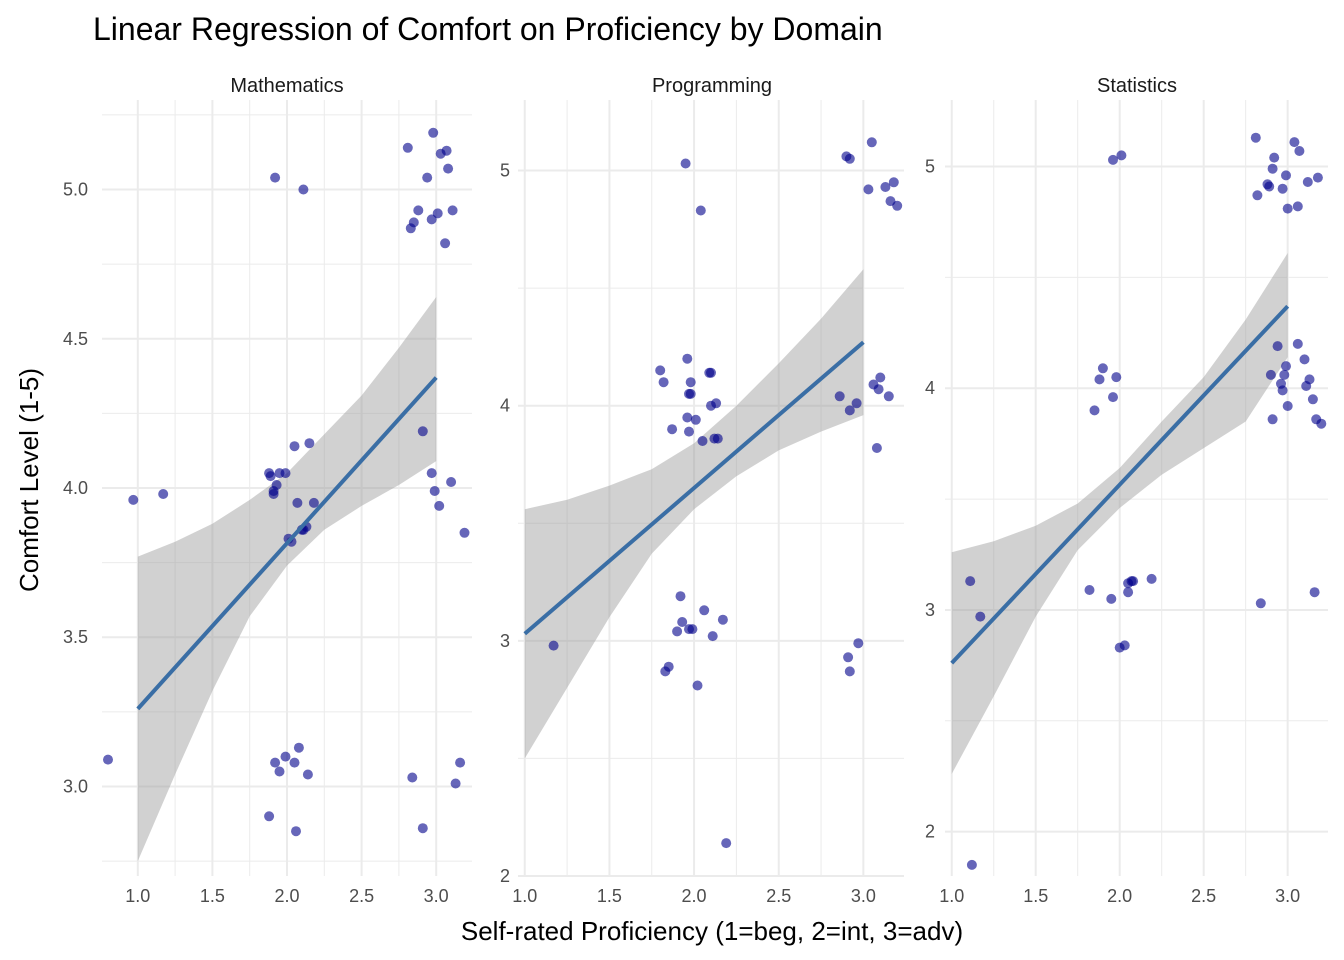 The height and width of the screenshot is (960, 1344). Describe the element at coordinates (29, 480) in the screenshot. I see `y-axis-title: Comfort Level (1-5)` at that location.